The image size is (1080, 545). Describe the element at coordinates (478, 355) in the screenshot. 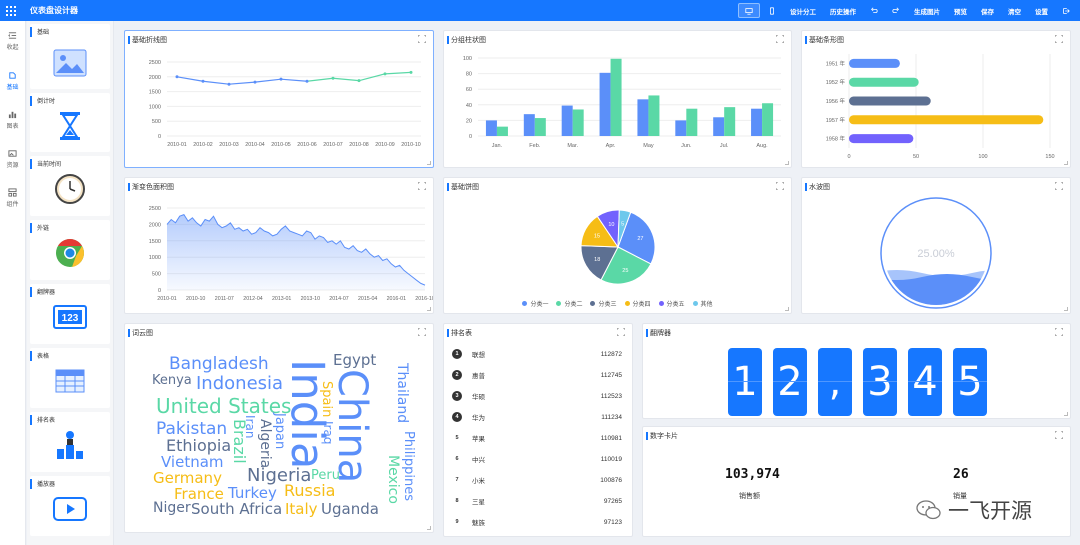

I see `rank-name: 联想` at that location.